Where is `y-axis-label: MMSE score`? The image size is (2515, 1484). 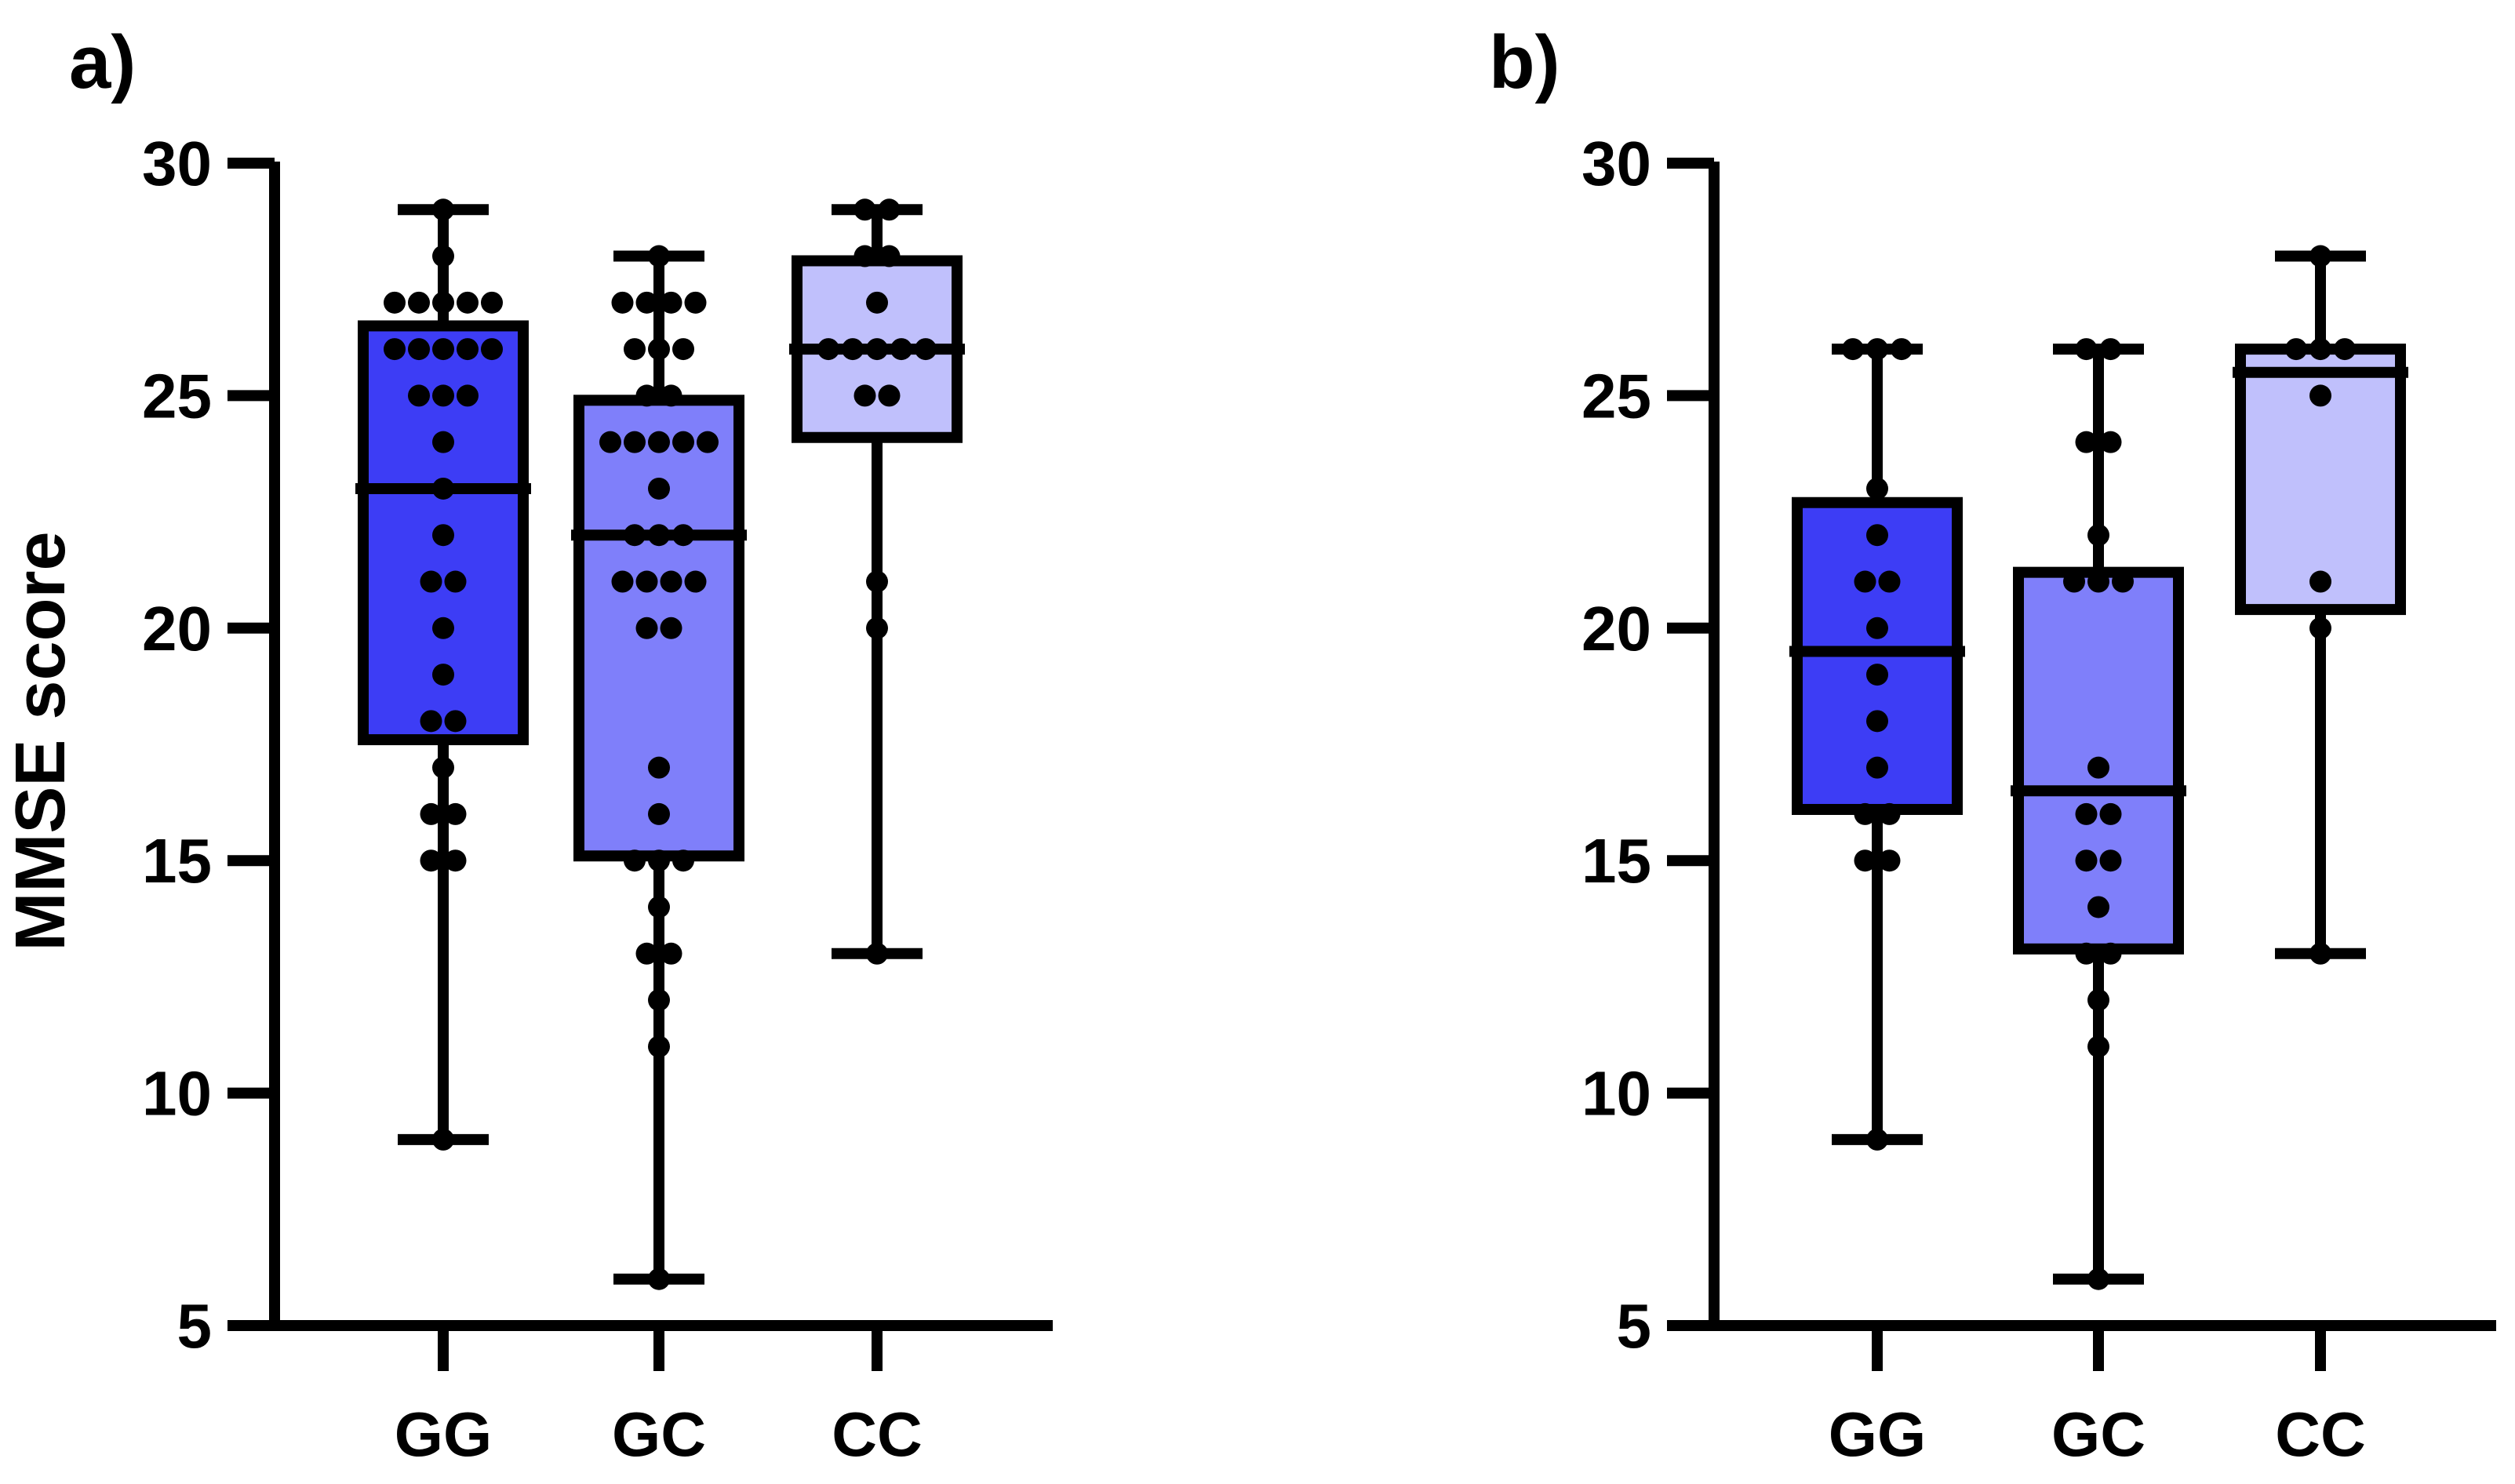 y-axis-label: MMSE score is located at coordinates (41, 741).